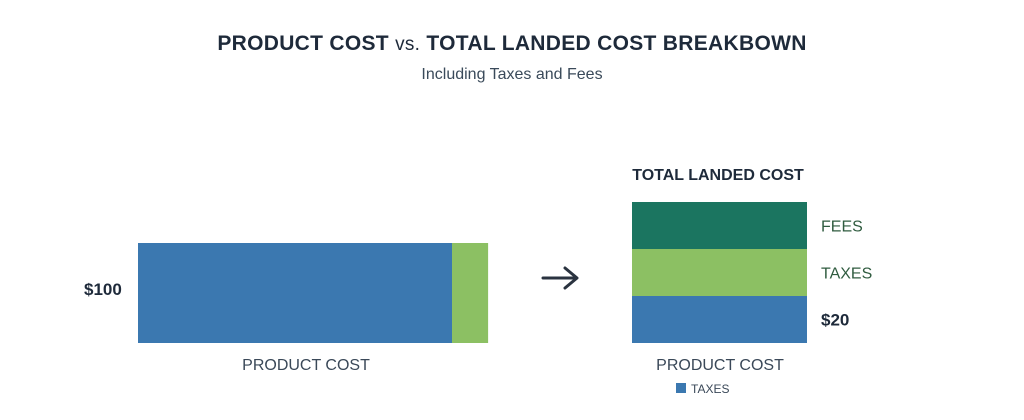 The height and width of the screenshot is (420, 1024). What do you see at coordinates (103, 289) in the screenshot?
I see `product-cost-value-label: $100` at bounding box center [103, 289].